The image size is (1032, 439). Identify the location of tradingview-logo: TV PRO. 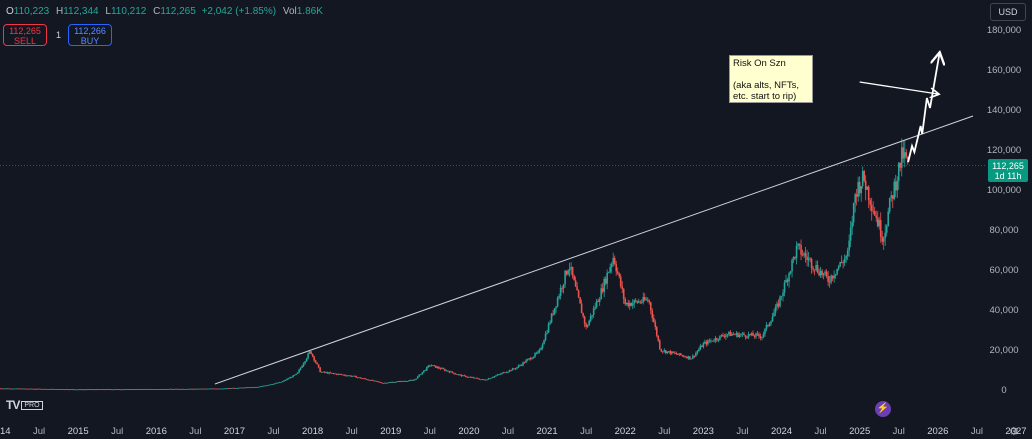
(30, 405).